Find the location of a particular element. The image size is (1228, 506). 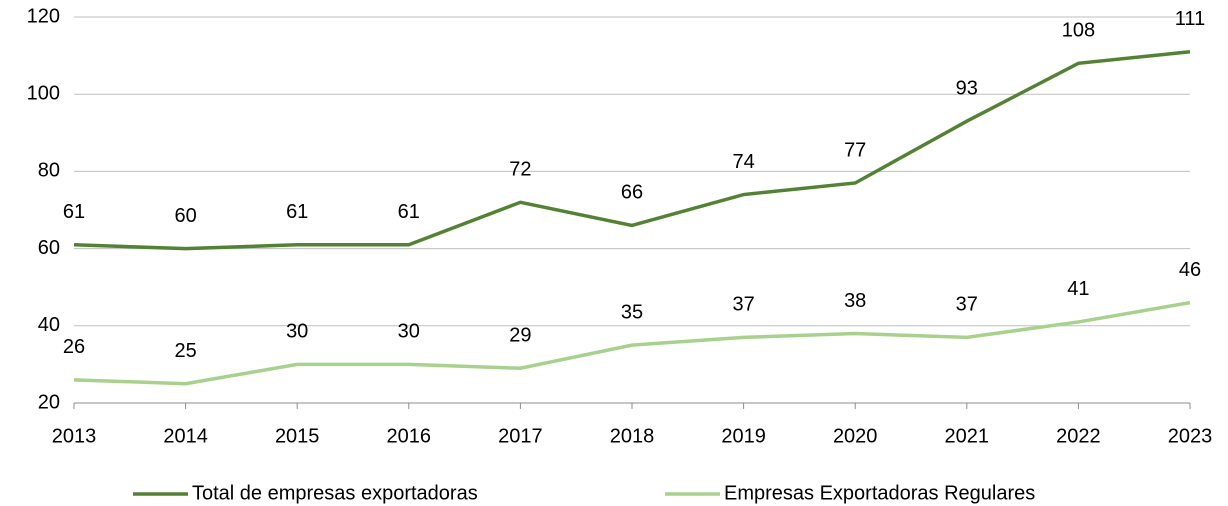

x-tick-label: 2022 is located at coordinates (1078, 436).